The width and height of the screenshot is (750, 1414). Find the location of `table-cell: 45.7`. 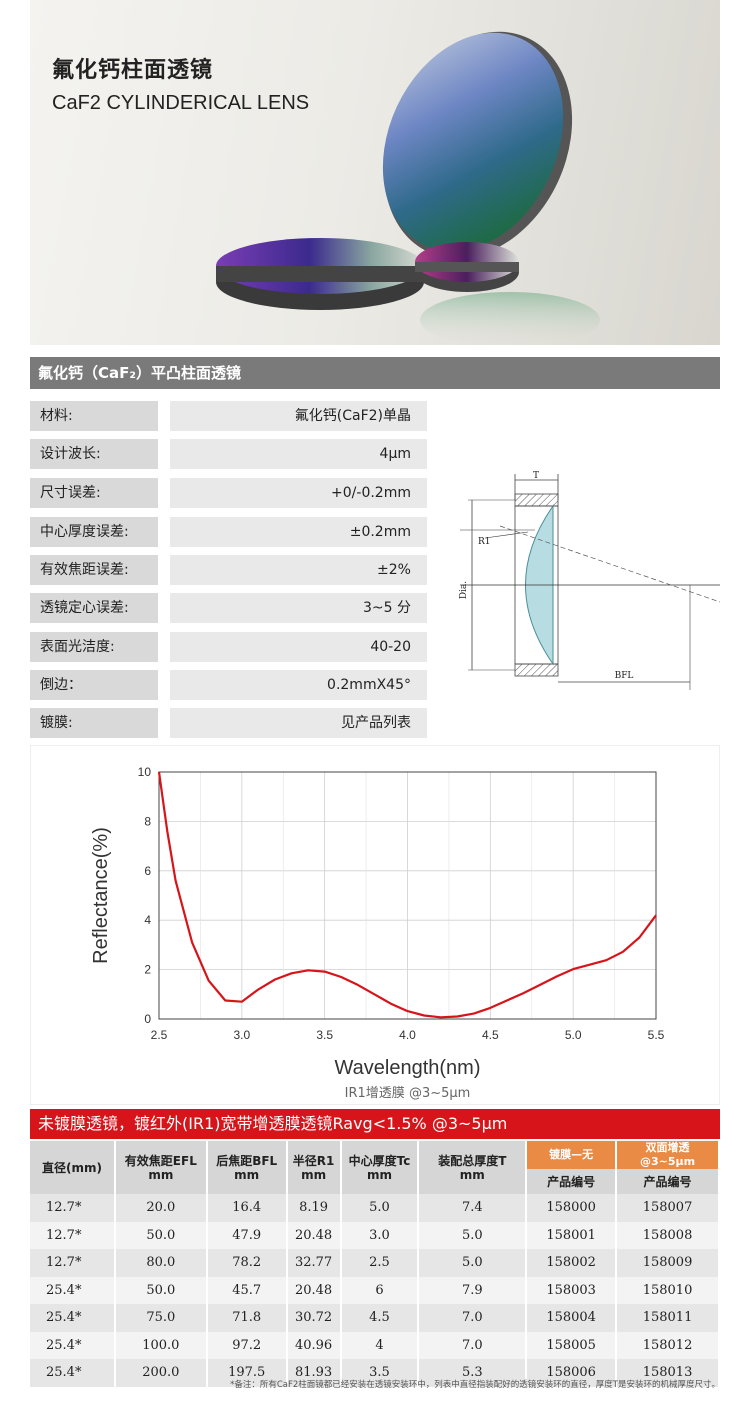

table-cell: 45.7 is located at coordinates (247, 1290).